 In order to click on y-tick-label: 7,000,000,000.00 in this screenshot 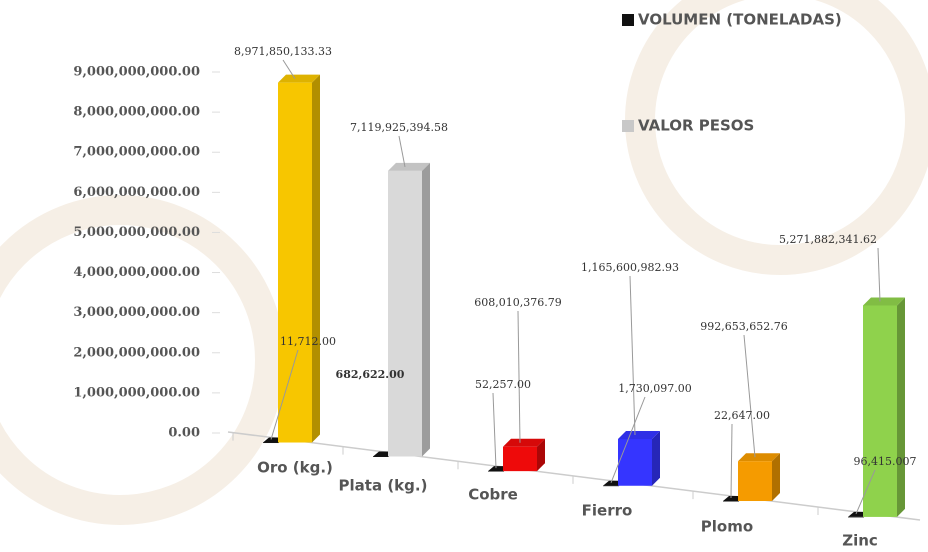, I will do `click(136, 152)`.